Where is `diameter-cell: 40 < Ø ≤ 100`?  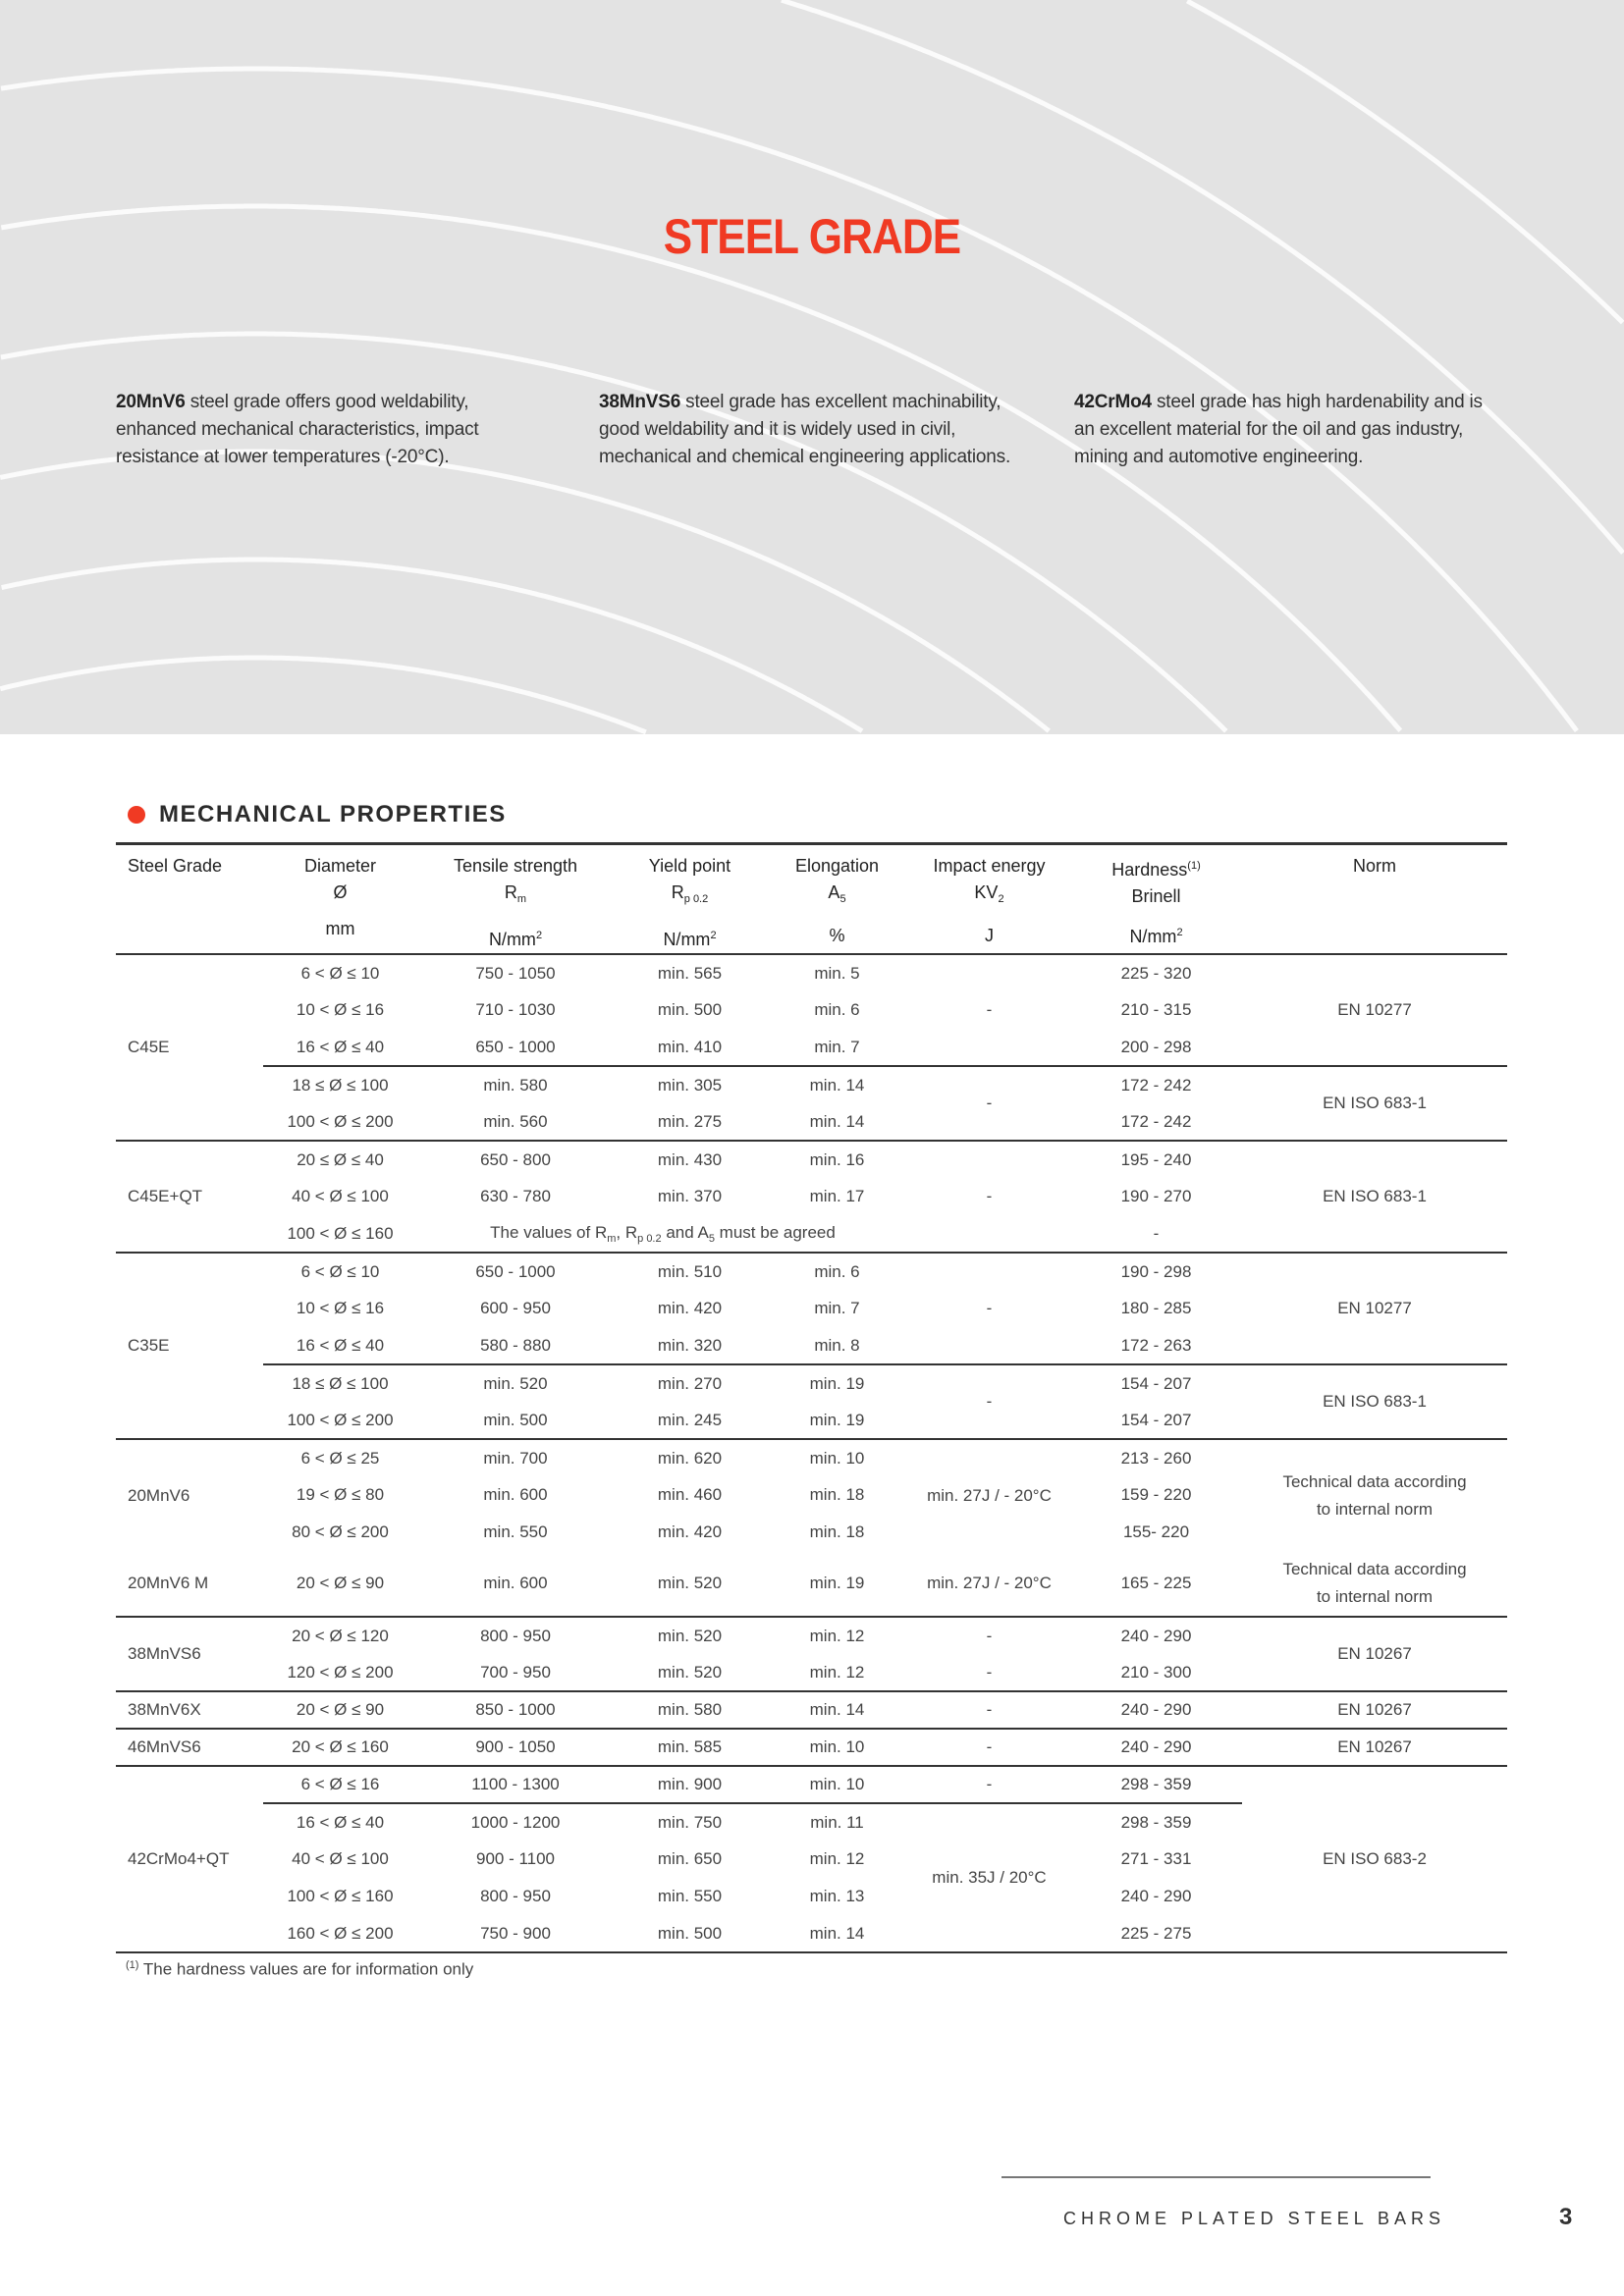 diameter-cell: 40 < Ø ≤ 100 is located at coordinates (340, 1196).